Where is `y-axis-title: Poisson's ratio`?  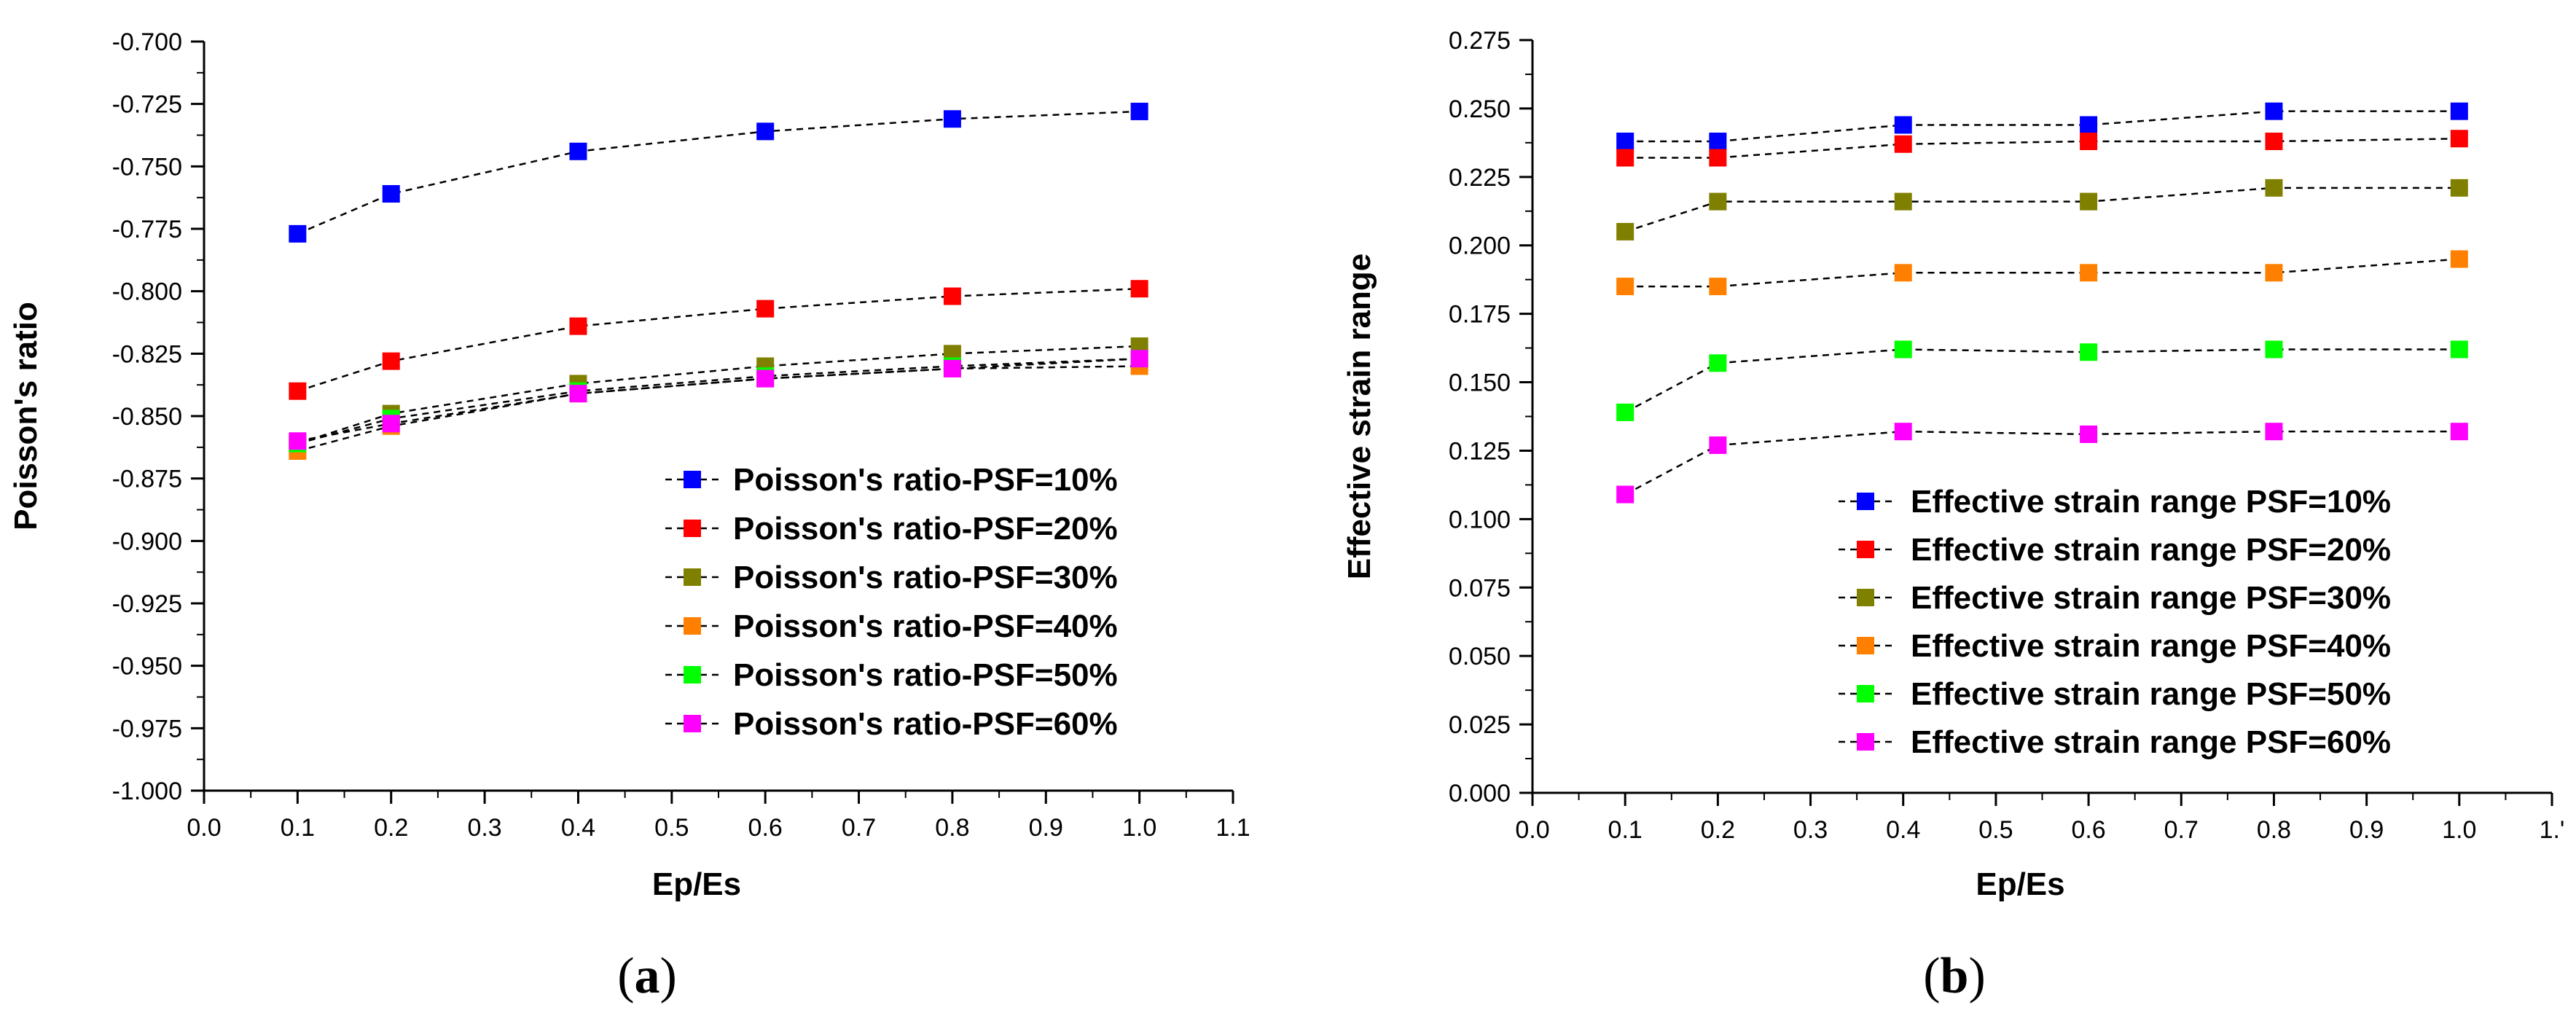 y-axis-title: Poisson's ratio is located at coordinates (26, 416).